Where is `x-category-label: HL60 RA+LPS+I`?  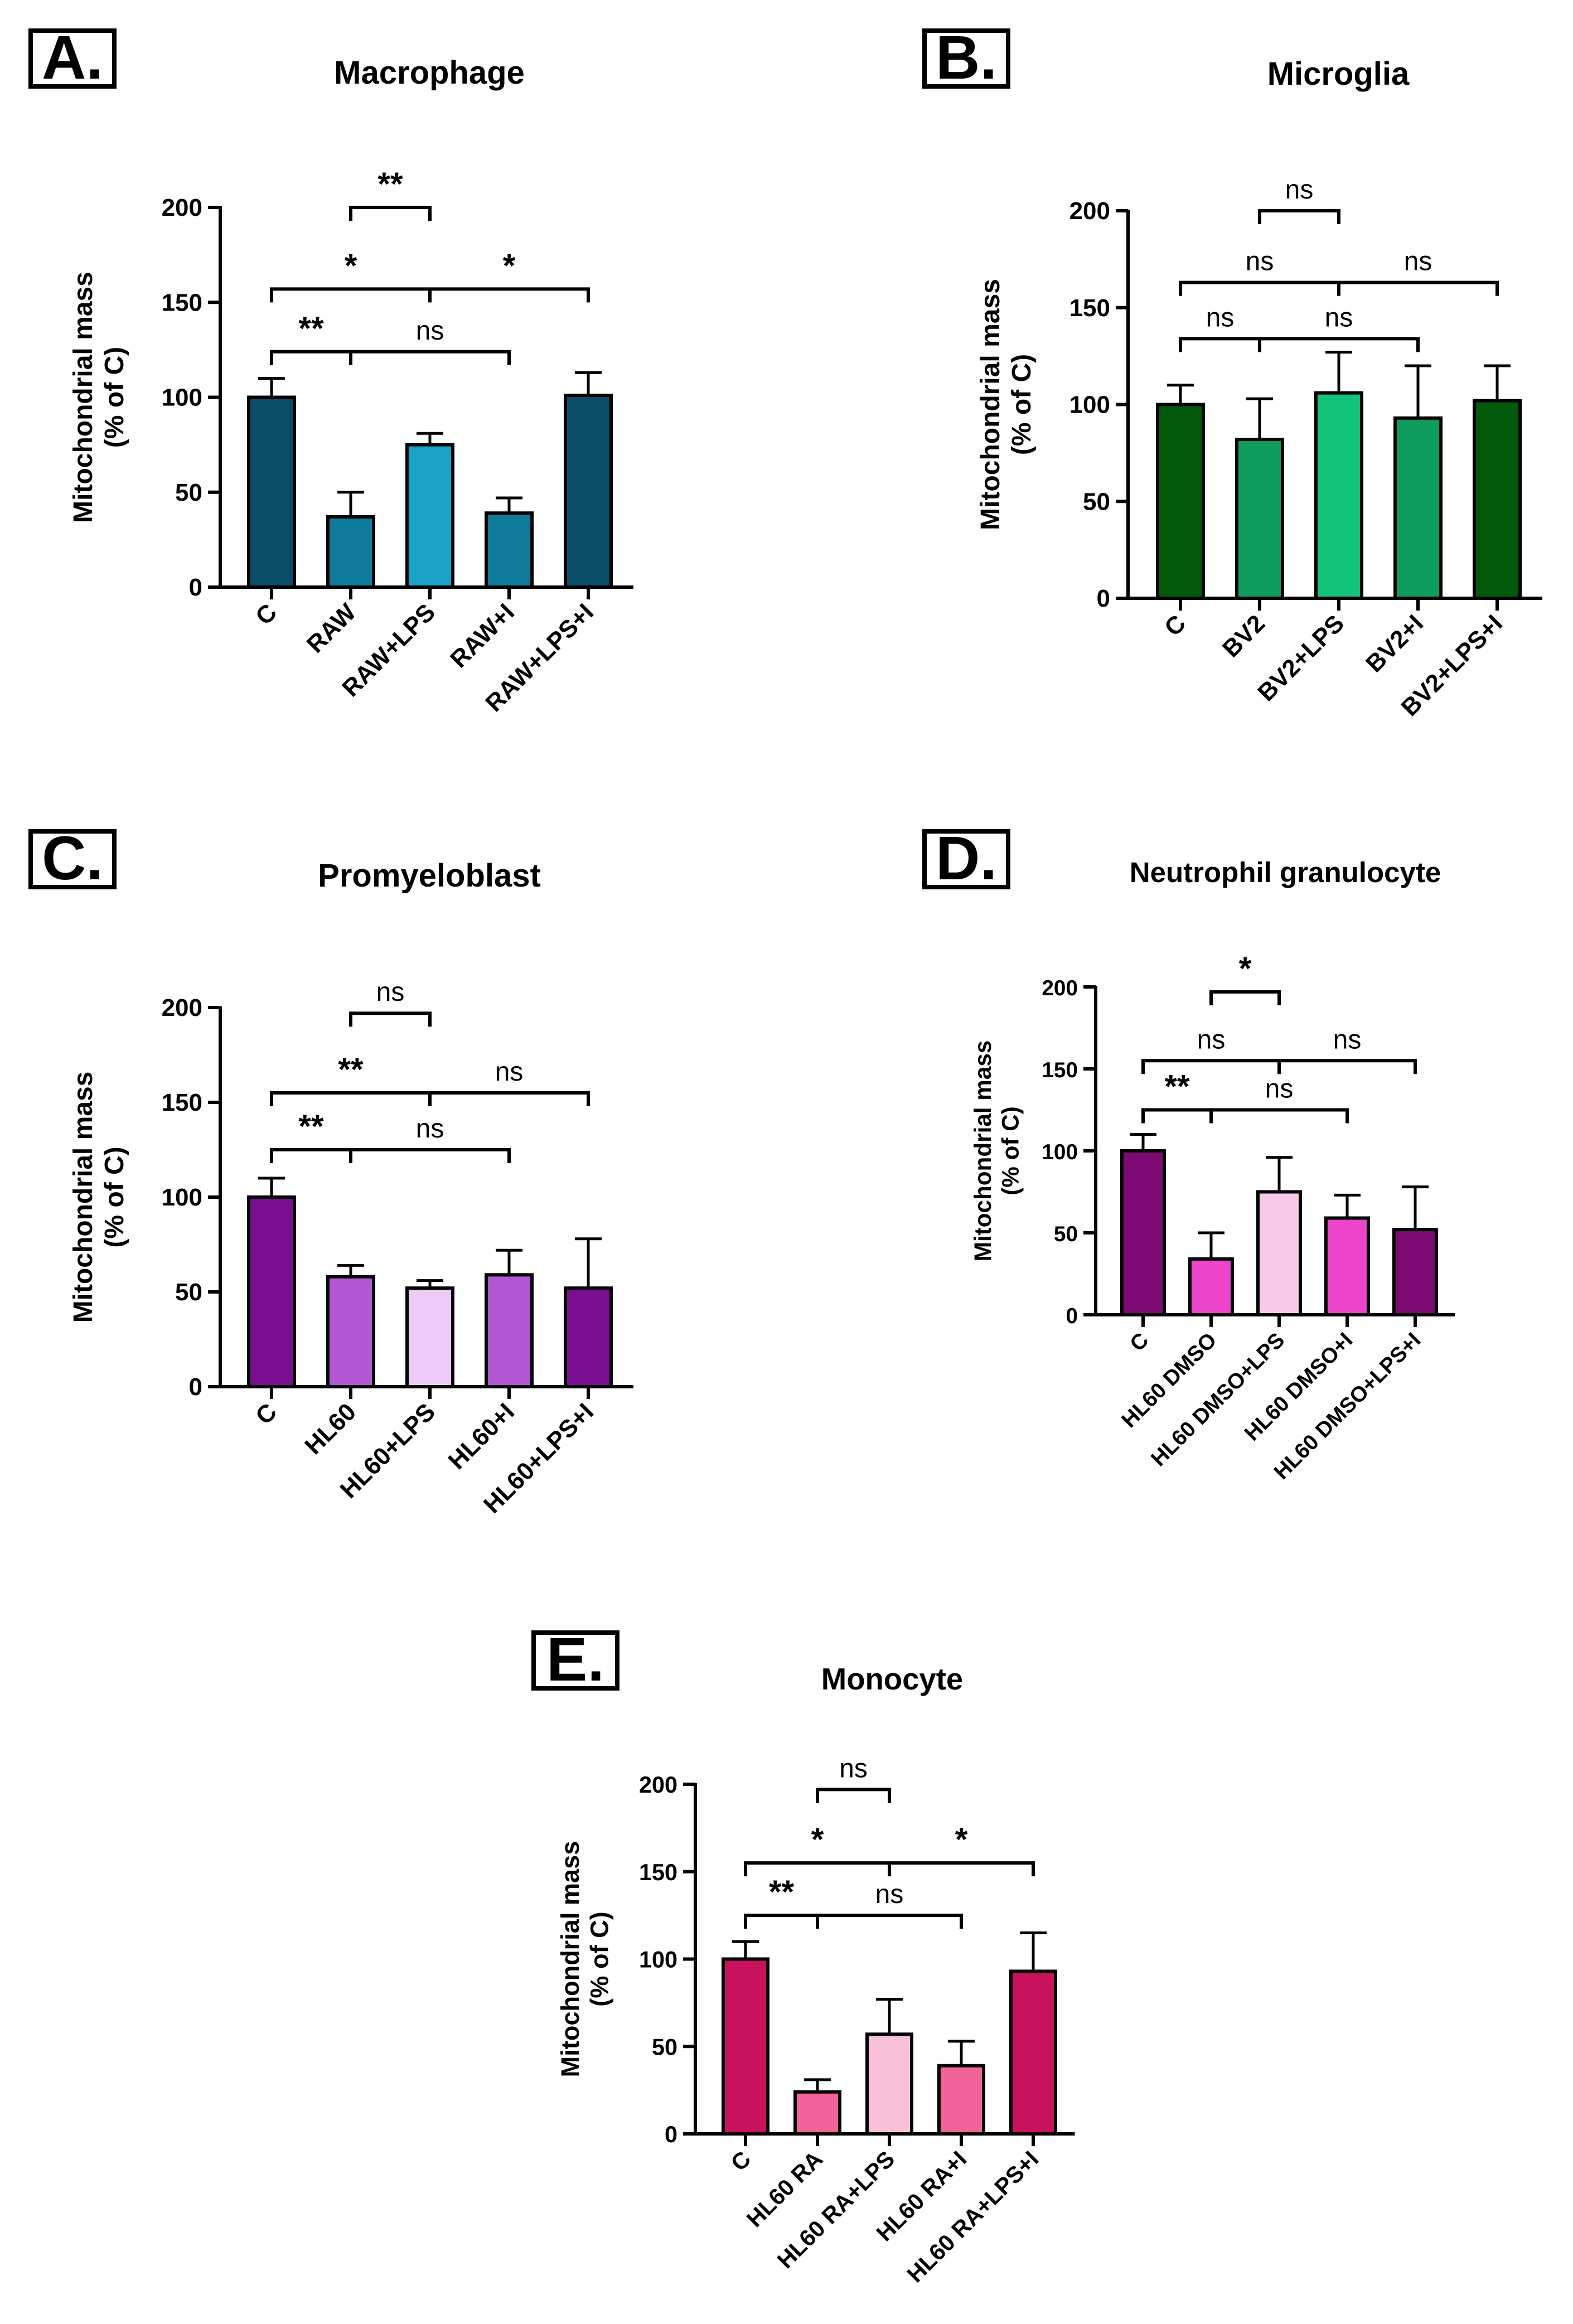
x-category-label: HL60 RA+LPS+I is located at coordinates (973, 2217).